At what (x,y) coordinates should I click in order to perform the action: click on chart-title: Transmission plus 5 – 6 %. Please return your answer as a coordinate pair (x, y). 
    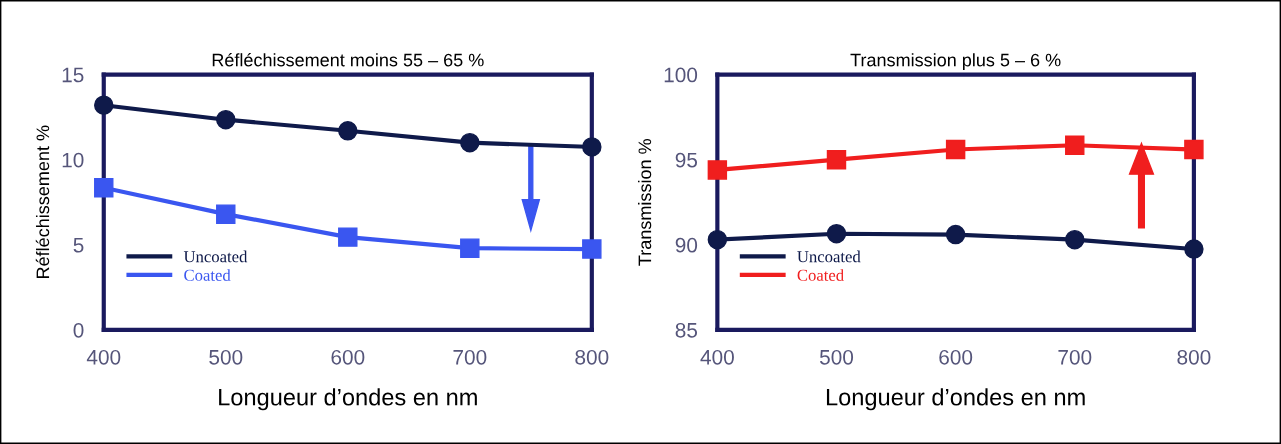
    Looking at the image, I should click on (955, 62).